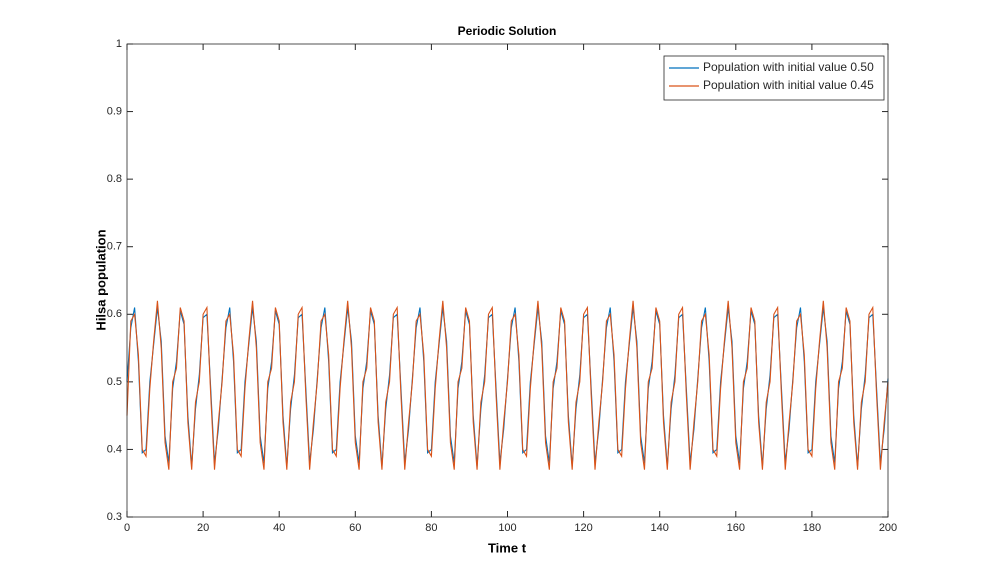 This screenshot has height=581, width=983. I want to click on chart-title: Periodic Solution, so click(507, 31).